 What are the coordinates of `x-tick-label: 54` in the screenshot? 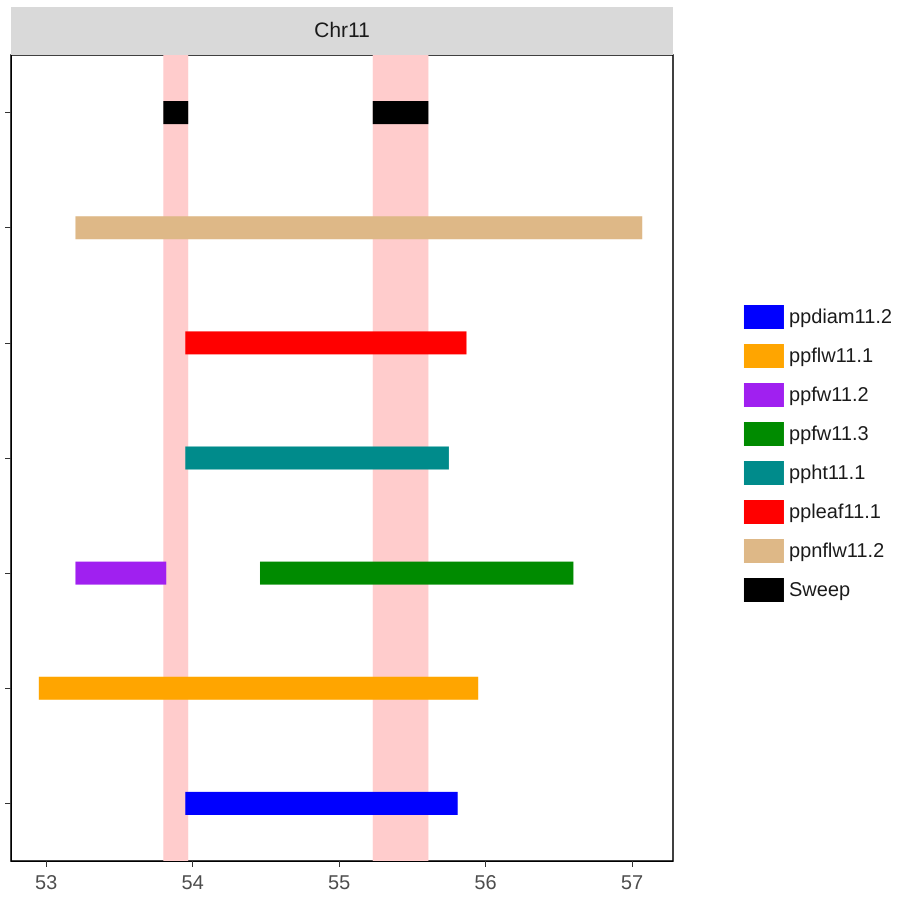 It's located at (192, 883).